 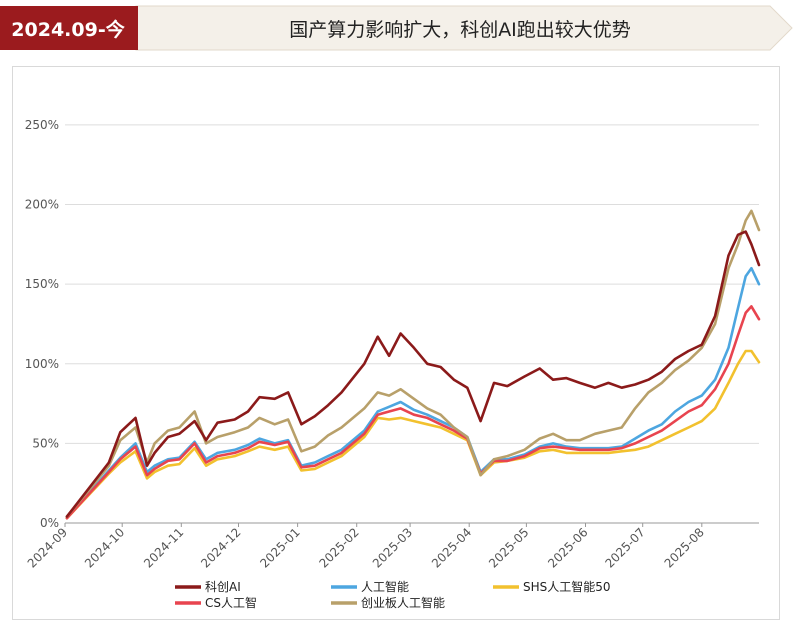 What do you see at coordinates (403, 602) in the screenshot?
I see `legend-label: 创业板人工智能` at bounding box center [403, 602].